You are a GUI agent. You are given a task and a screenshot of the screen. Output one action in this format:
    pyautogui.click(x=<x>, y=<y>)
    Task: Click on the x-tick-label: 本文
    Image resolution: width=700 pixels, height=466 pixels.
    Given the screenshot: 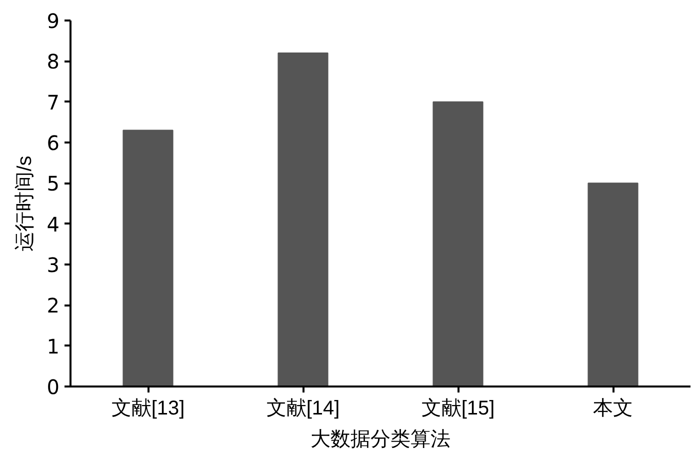 What is the action you would take?
    pyautogui.click(x=613, y=409)
    